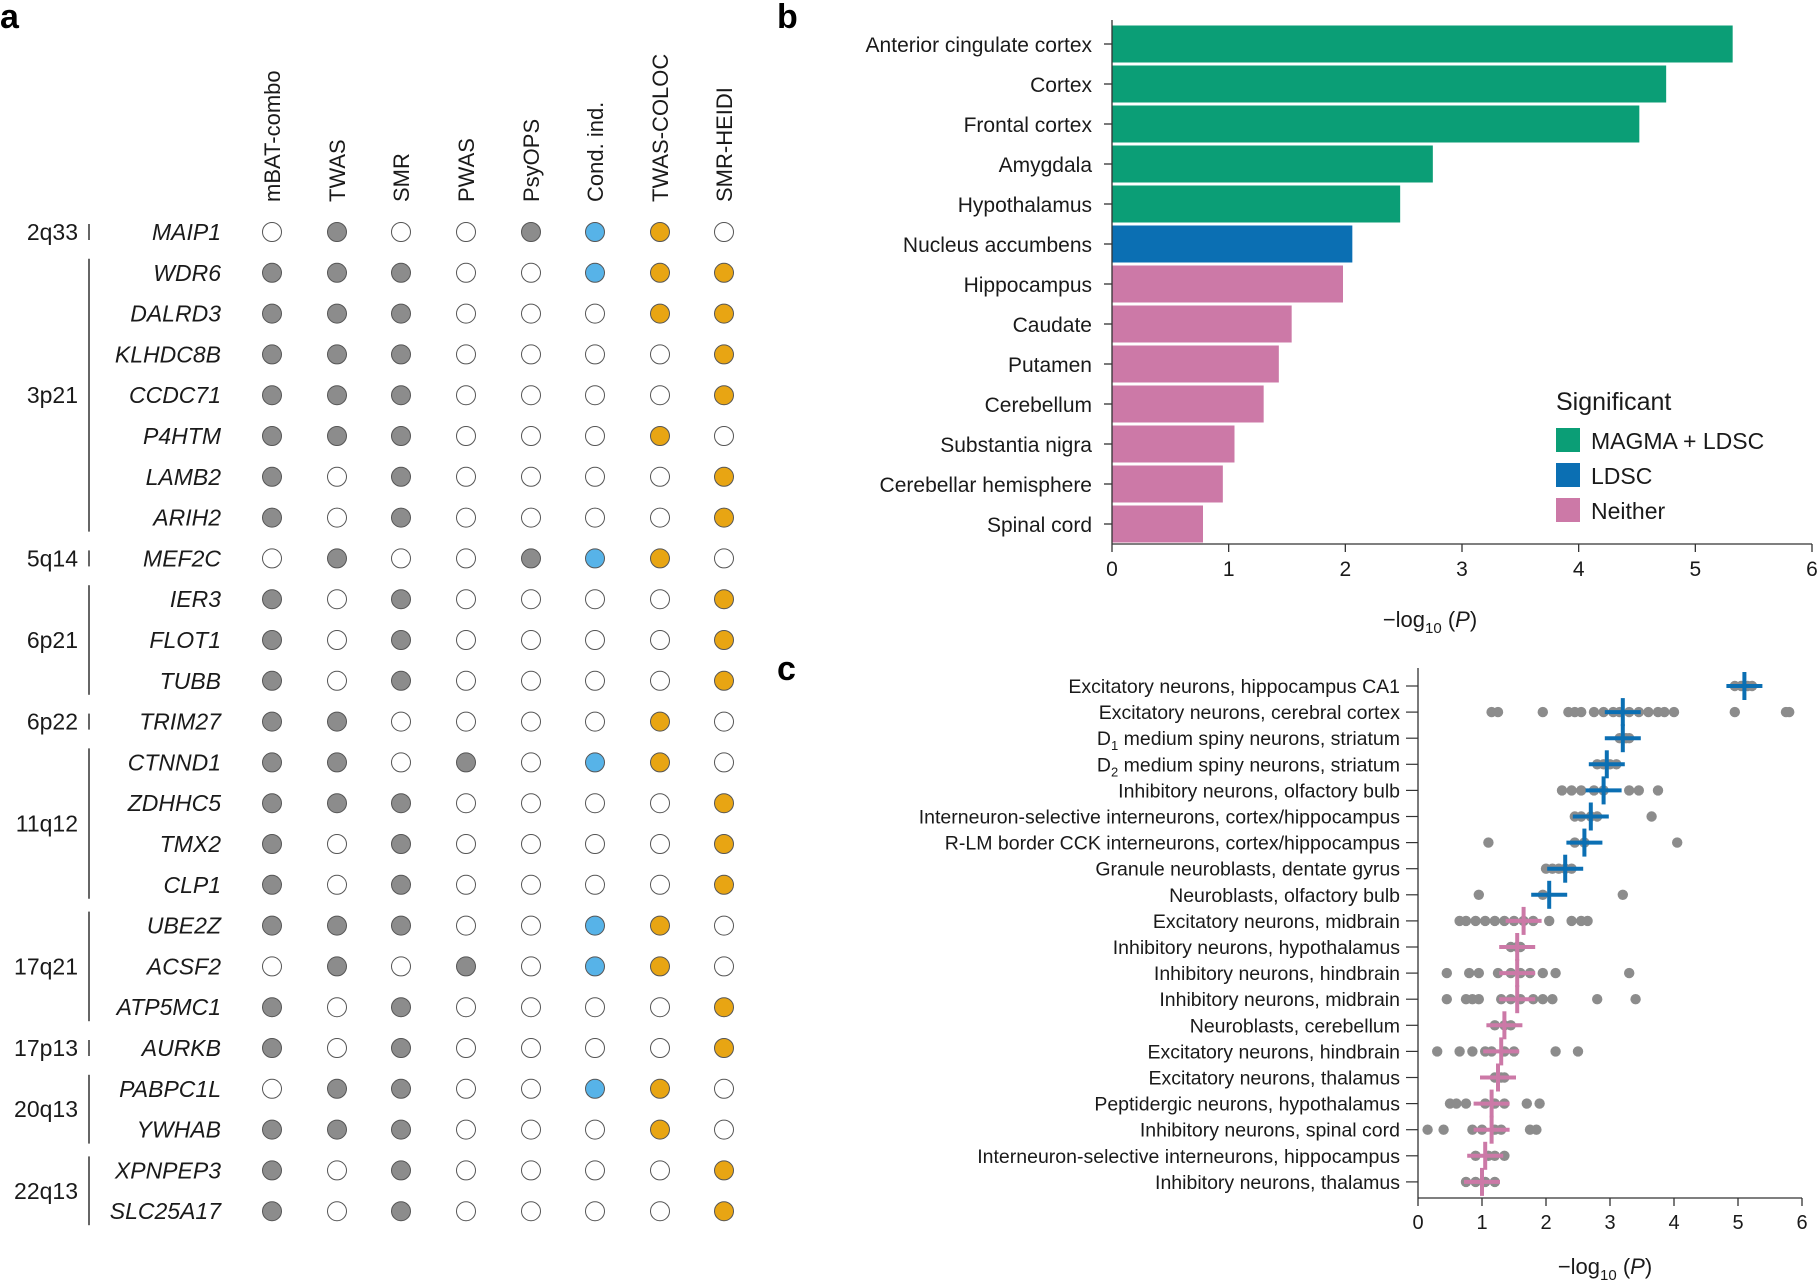 The height and width of the screenshot is (1287, 1818). I want to click on x-tick-label: 6, so click(1812, 569).